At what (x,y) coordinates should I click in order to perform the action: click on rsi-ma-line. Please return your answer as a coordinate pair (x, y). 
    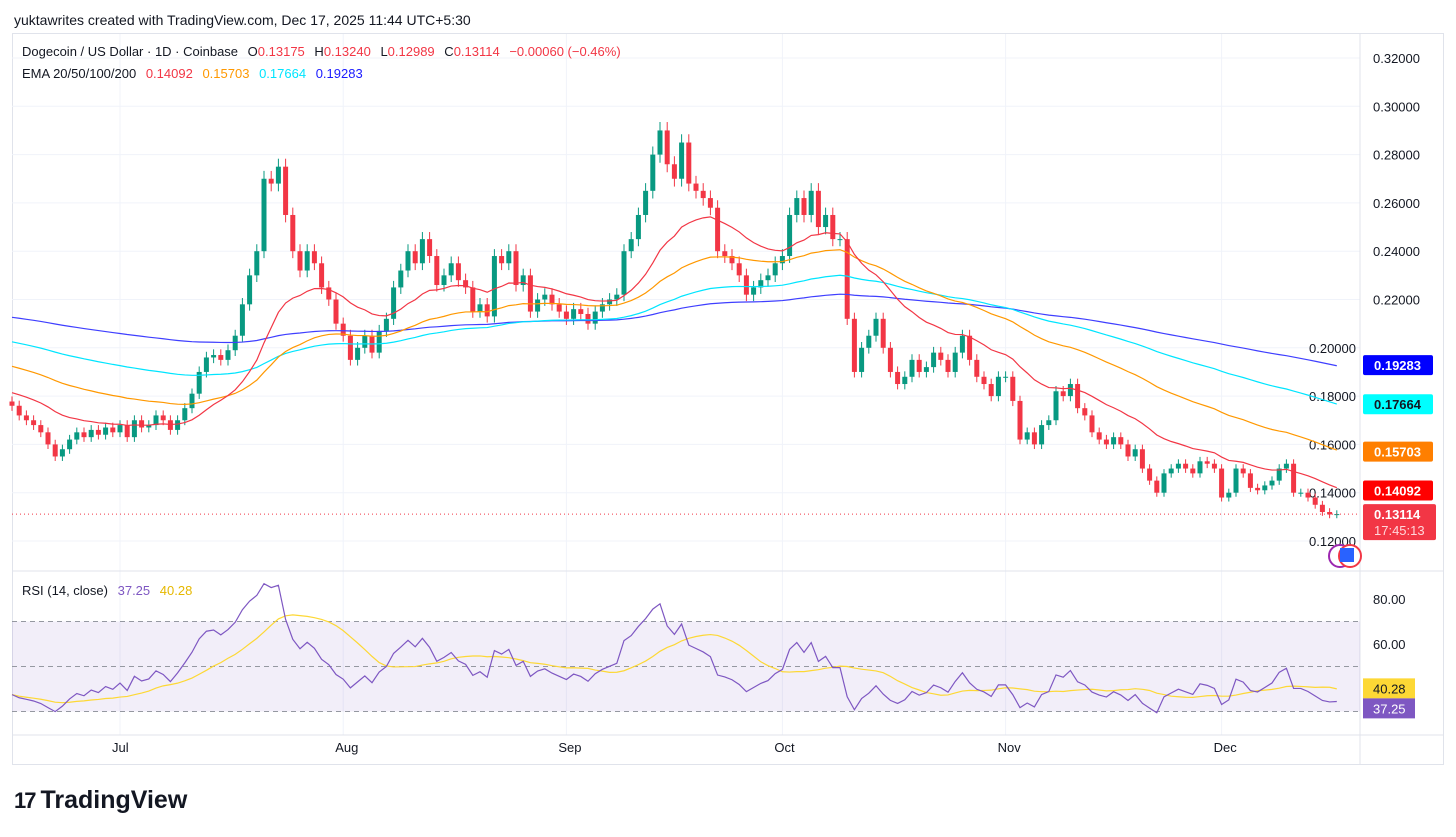
    Looking at the image, I should click on (674, 659).